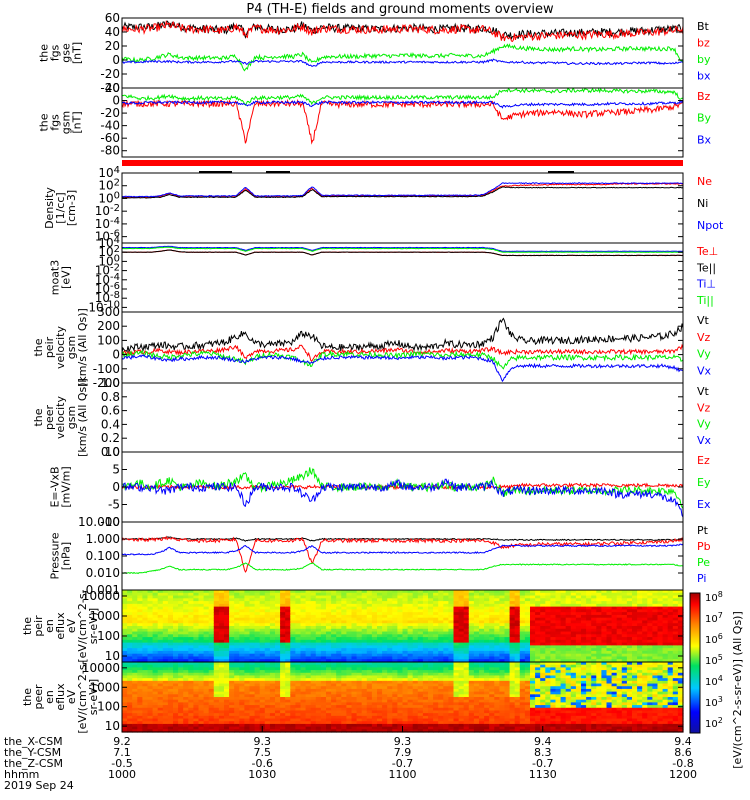  Describe the element at coordinates (107, 270) in the screenshot. I see `y-tick-label: 10-2` at that location.